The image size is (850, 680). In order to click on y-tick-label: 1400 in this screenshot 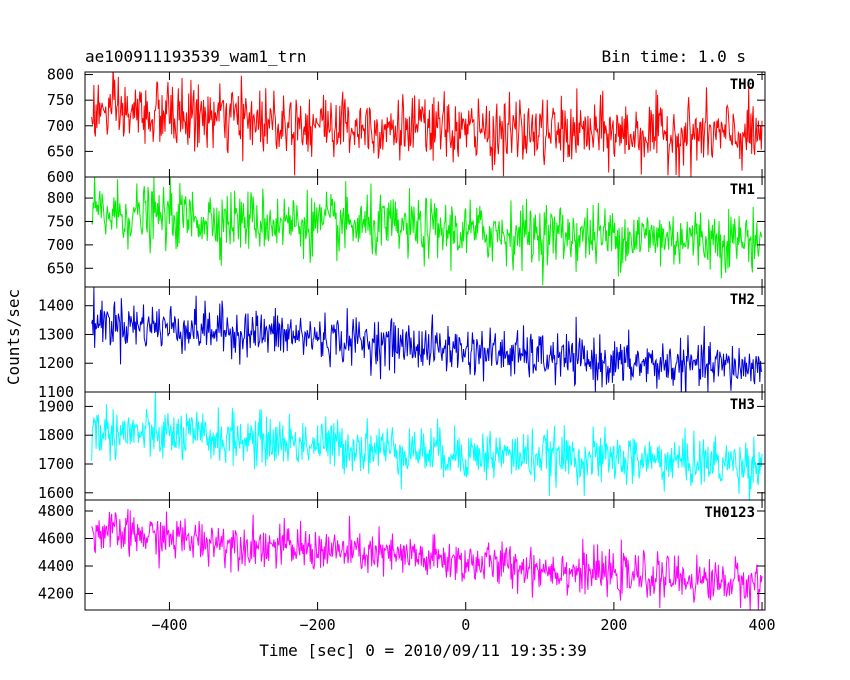, I will do `click(56, 306)`.